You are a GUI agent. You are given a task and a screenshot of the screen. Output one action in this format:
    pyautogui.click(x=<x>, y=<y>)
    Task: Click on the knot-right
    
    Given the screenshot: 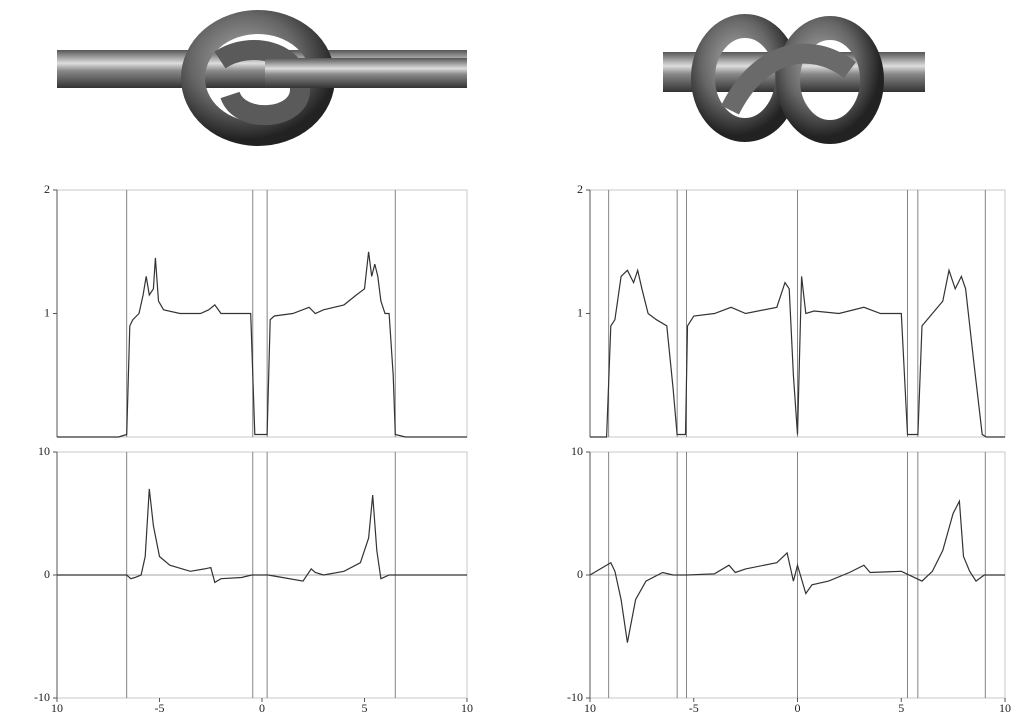 What is the action you would take?
    pyautogui.click(x=794, y=79)
    